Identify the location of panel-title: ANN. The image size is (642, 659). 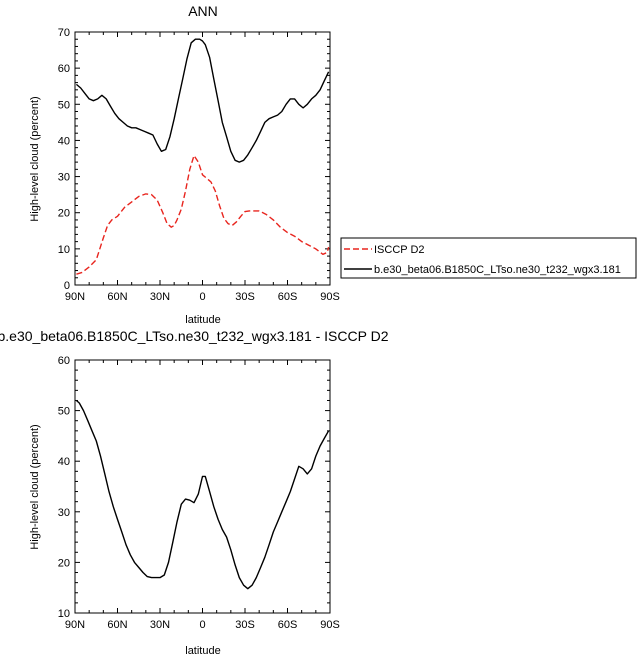
(203, 11).